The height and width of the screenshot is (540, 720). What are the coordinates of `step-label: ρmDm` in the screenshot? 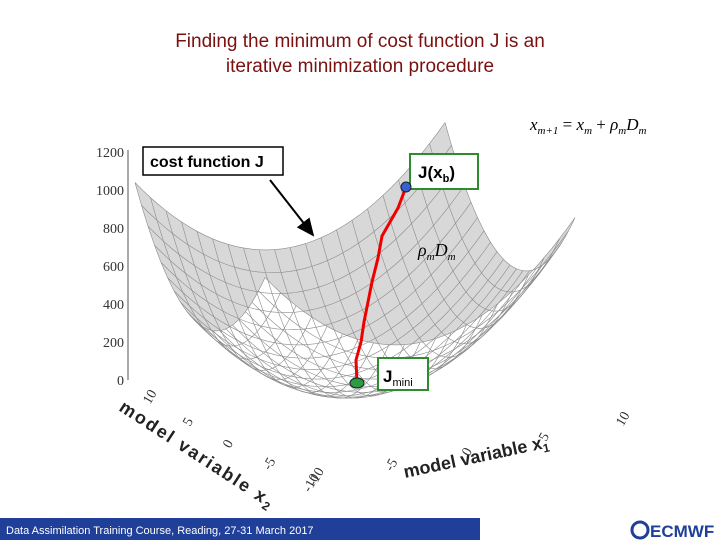 It's located at (436, 251).